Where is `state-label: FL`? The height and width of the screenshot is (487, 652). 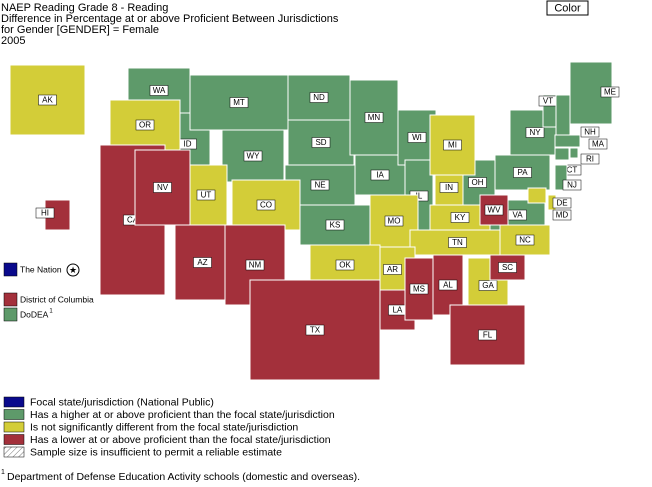 state-label: FL is located at coordinates (488, 335).